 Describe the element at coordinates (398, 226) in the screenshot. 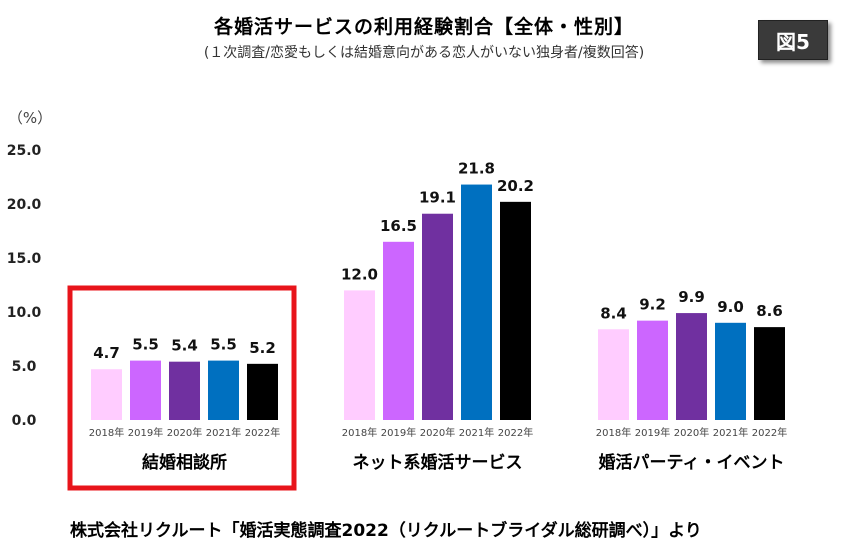

I see `data-label: 16.5` at that location.